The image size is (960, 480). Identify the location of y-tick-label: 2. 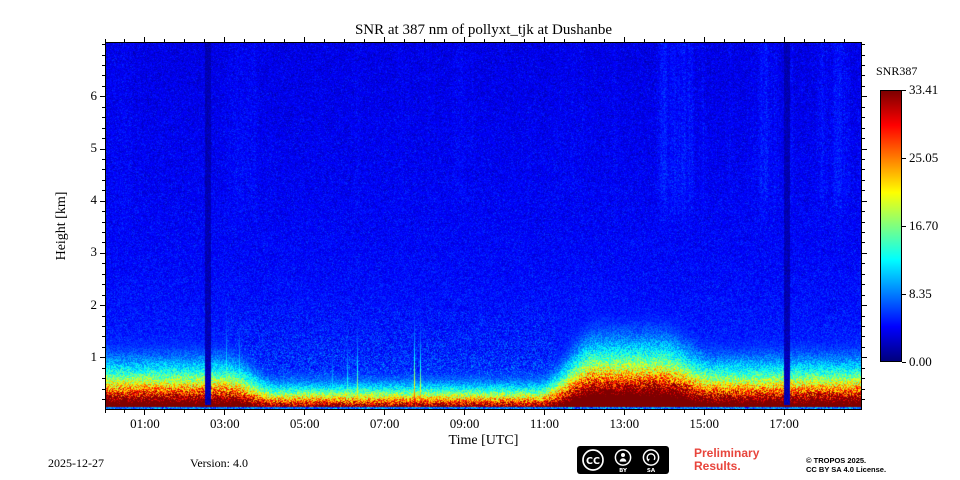
(94, 304).